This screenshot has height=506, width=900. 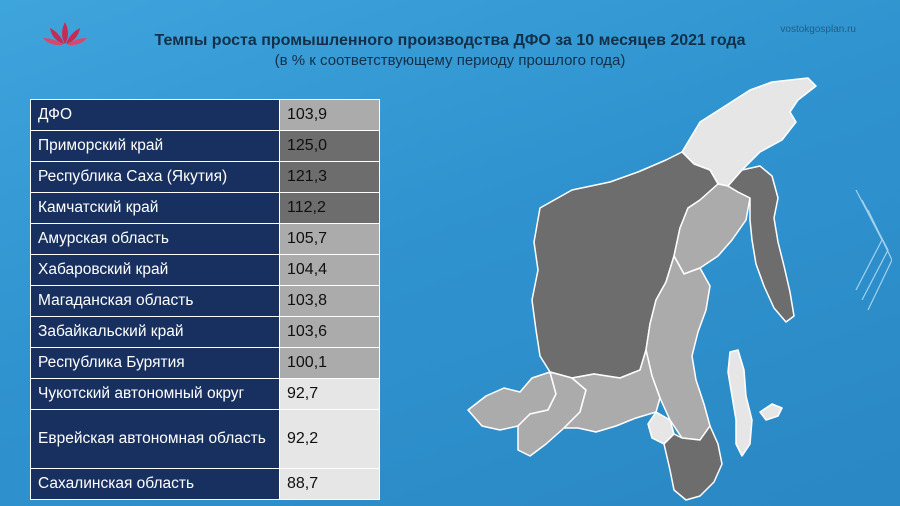 What do you see at coordinates (155, 270) in the screenshot?
I see `region-name: Хабаровский край` at bounding box center [155, 270].